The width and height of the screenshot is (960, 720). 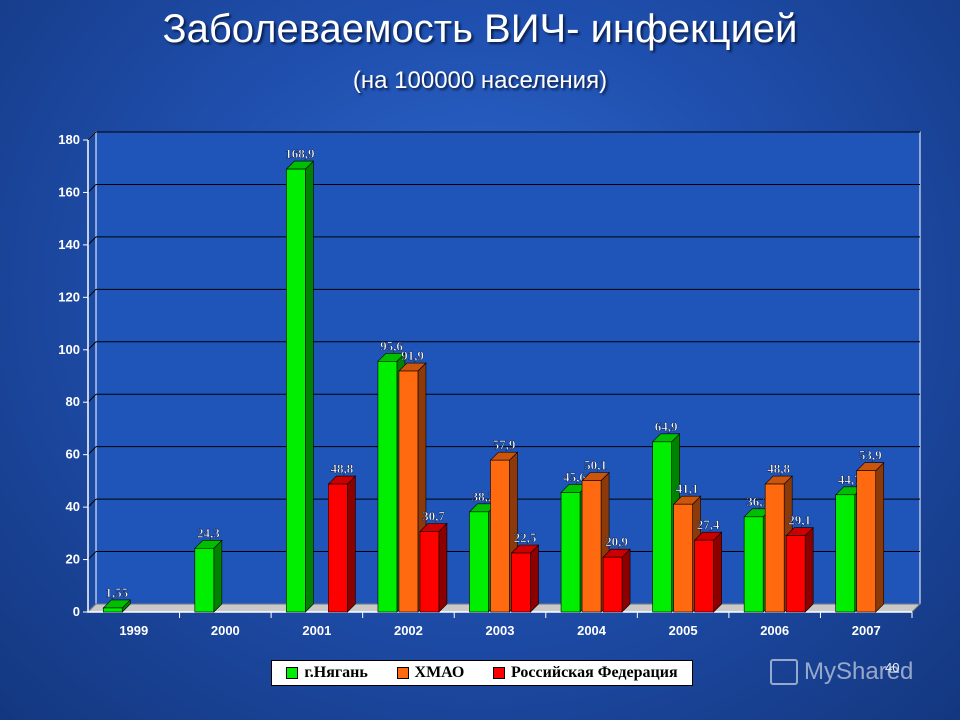 What do you see at coordinates (662, 527) in the screenshot?
I see `bar-nyagan-2005` at bounding box center [662, 527].